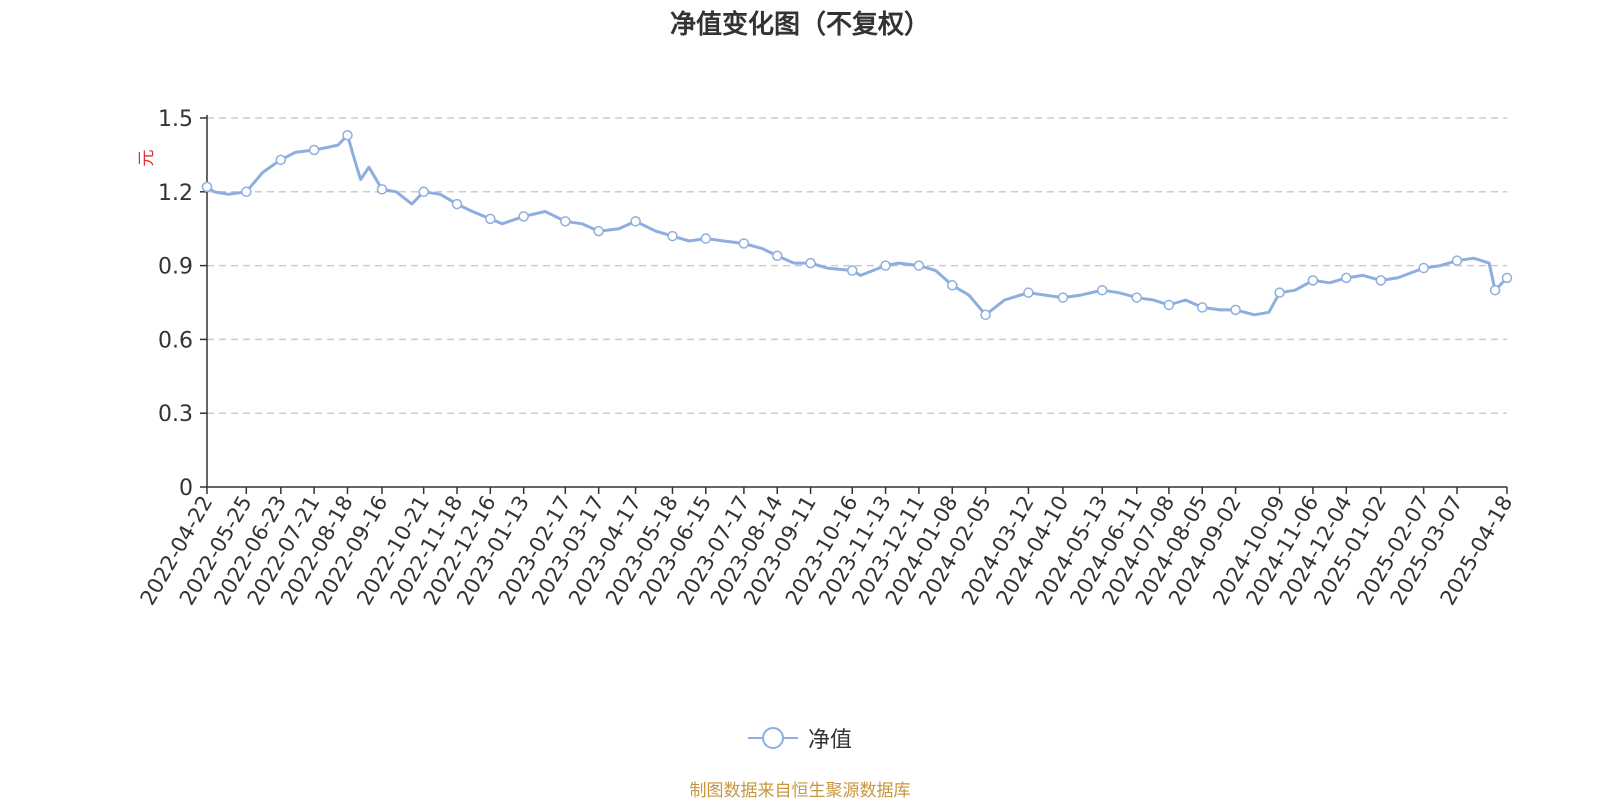 The width and height of the screenshot is (1600, 801). Describe the element at coordinates (175, 414) in the screenshot. I see `y-tick-label: 0.3` at that location.